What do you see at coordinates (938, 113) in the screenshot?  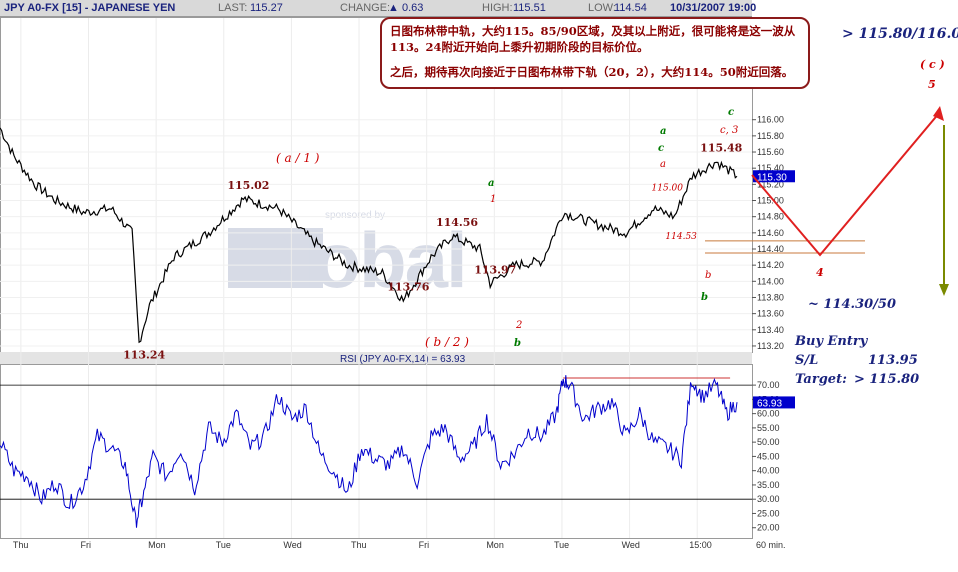 I see `projection-arrowhead-icon` at bounding box center [938, 113].